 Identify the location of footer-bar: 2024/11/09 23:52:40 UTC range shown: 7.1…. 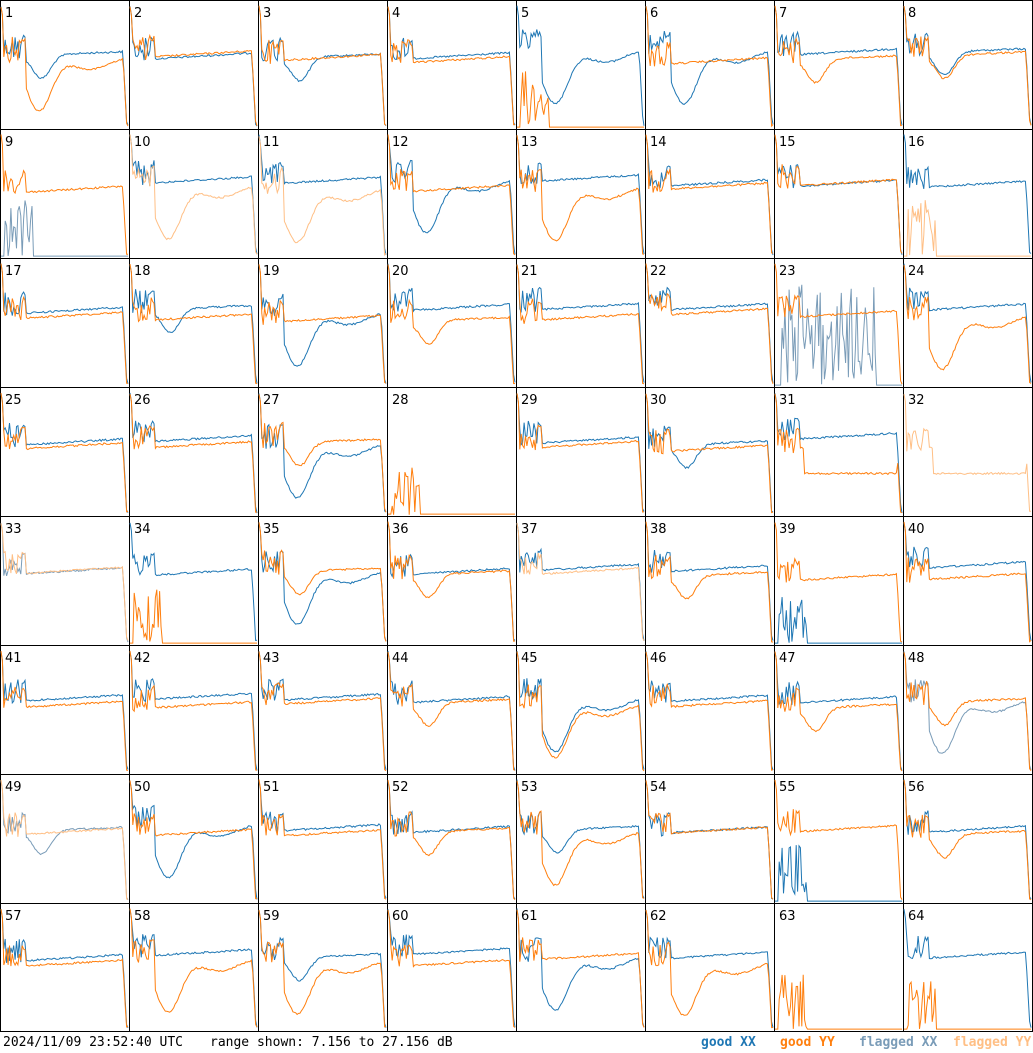
(516, 1042).